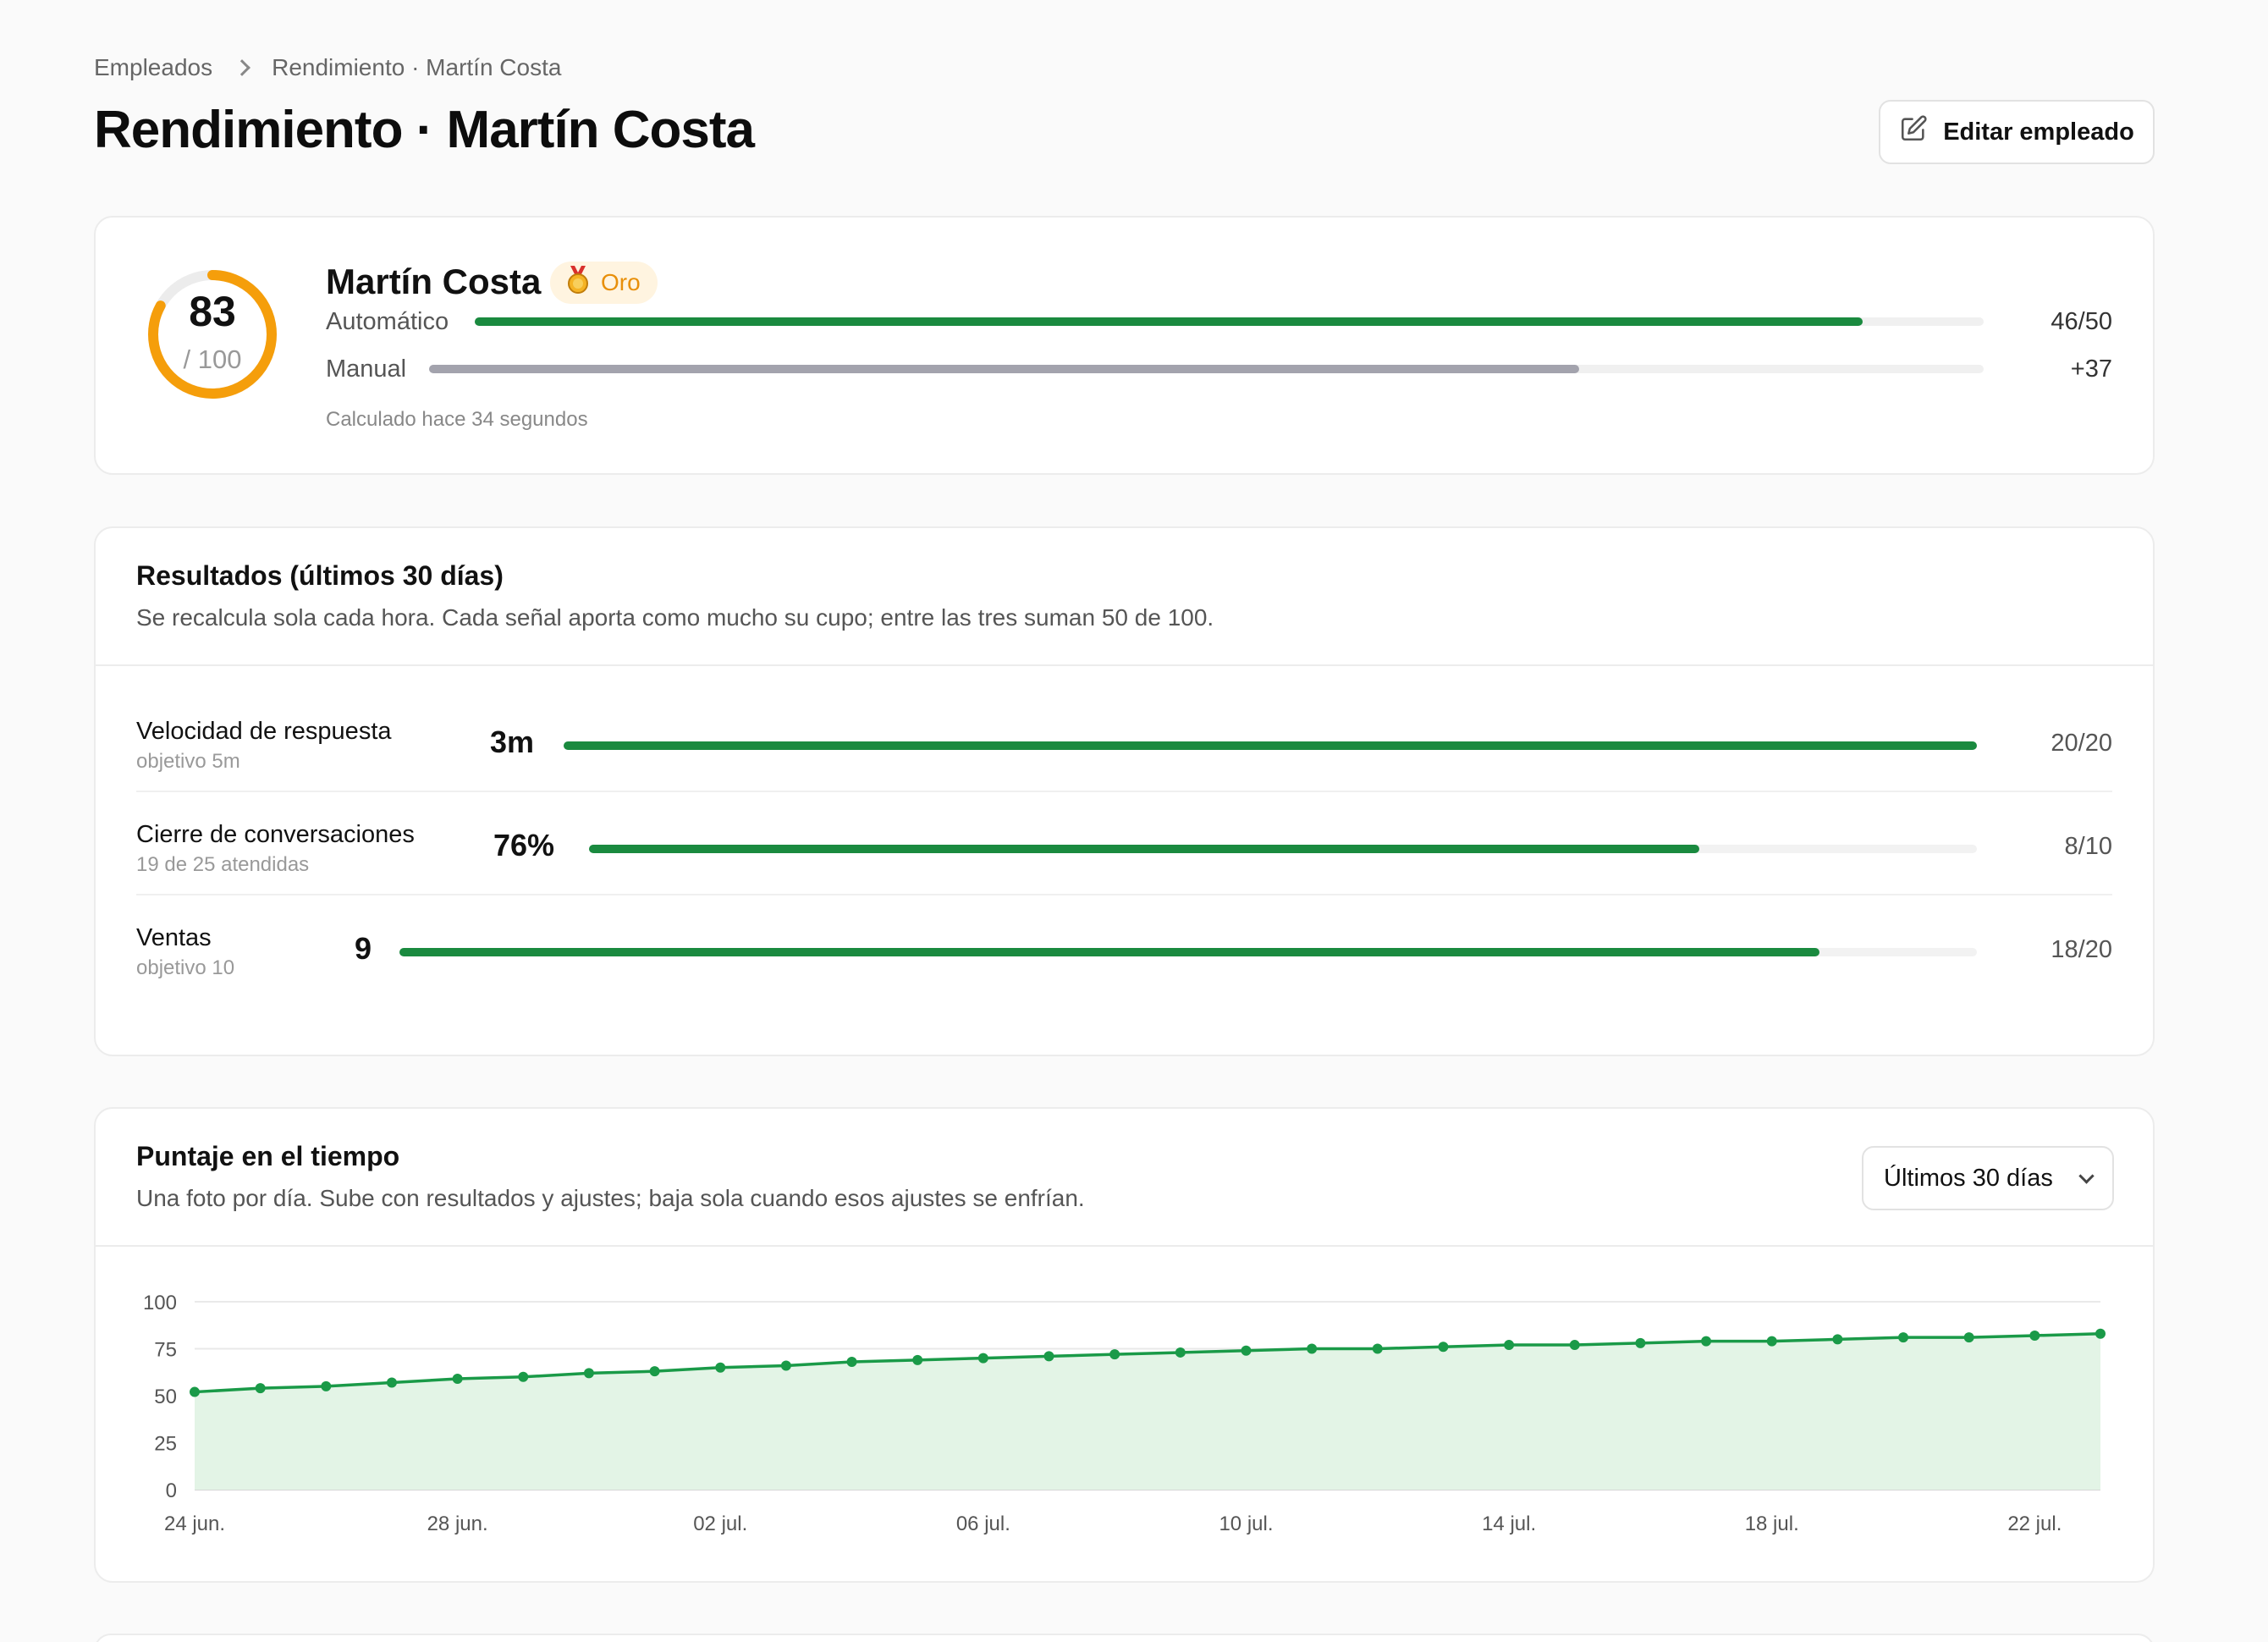 The height and width of the screenshot is (1642, 2268). What do you see at coordinates (720, 1524) in the screenshot?
I see `x-tick-label: 02 jul.` at bounding box center [720, 1524].